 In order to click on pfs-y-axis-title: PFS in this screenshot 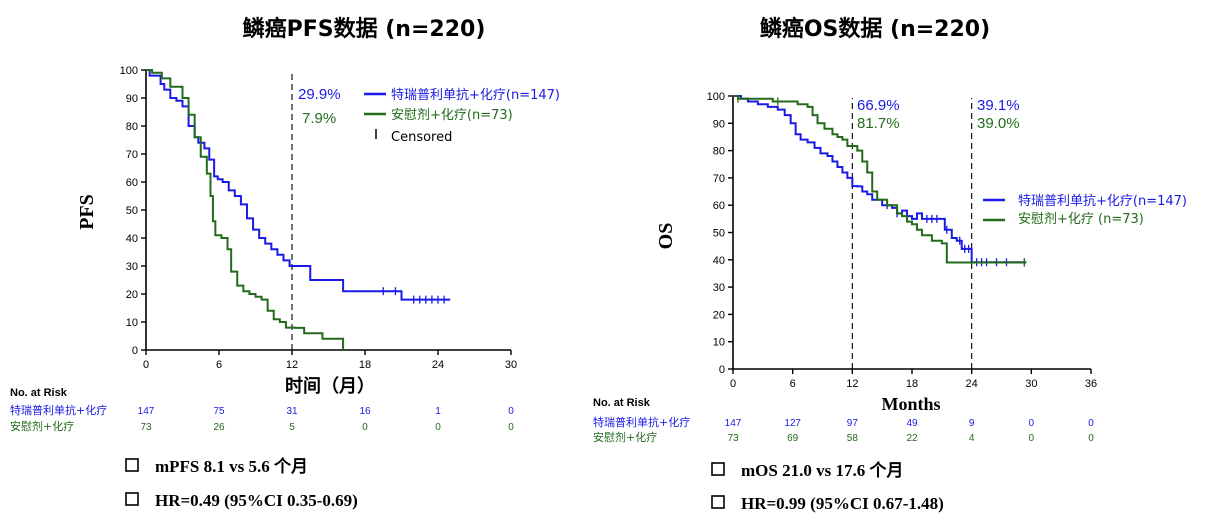, I will do `click(87, 212)`.